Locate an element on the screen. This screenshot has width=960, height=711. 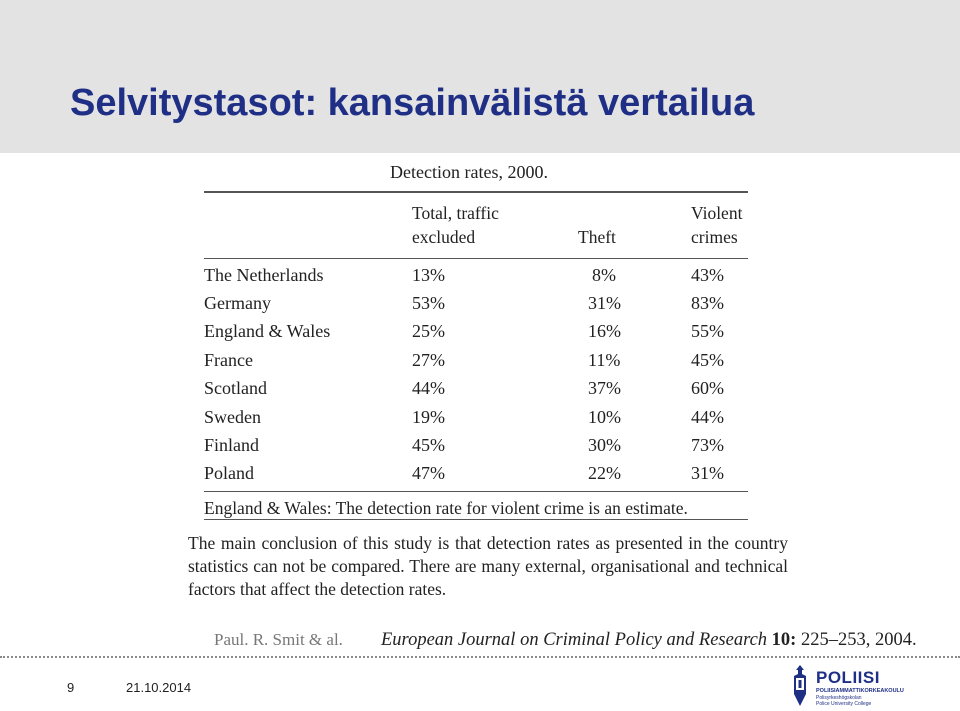
cell-theft: 30% is located at coordinates (604, 445).